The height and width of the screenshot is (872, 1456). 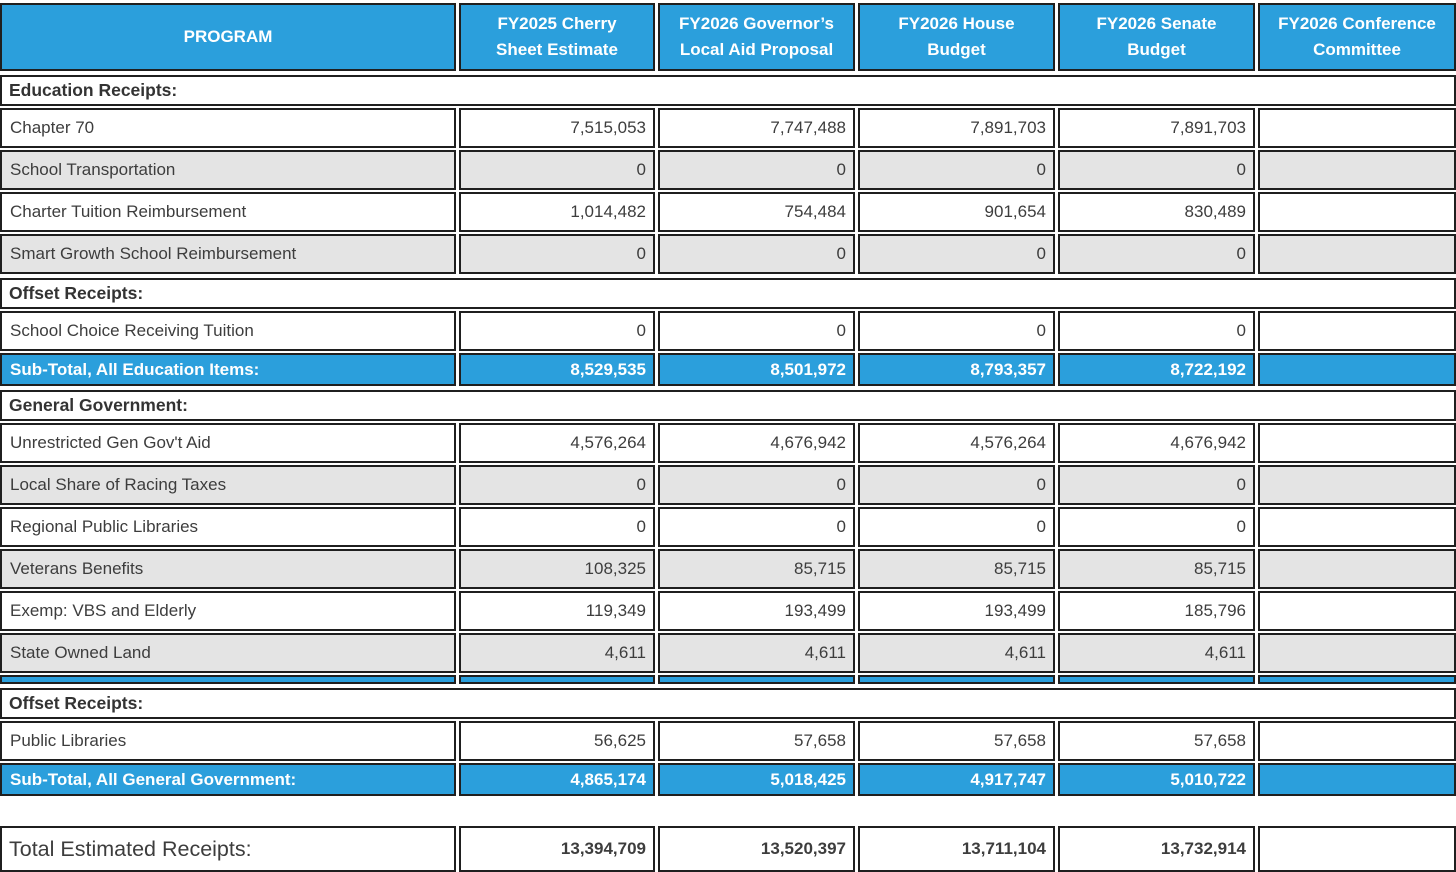 I want to click on program-label: Sub-Total, All Education Items:, so click(x=228, y=369).